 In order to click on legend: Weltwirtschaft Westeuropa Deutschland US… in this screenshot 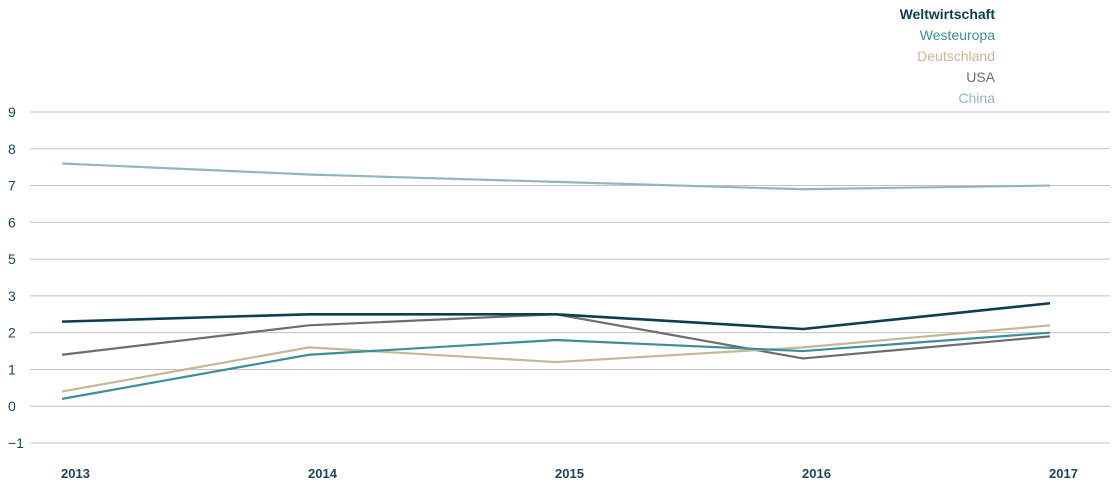, I will do `click(947, 56)`.